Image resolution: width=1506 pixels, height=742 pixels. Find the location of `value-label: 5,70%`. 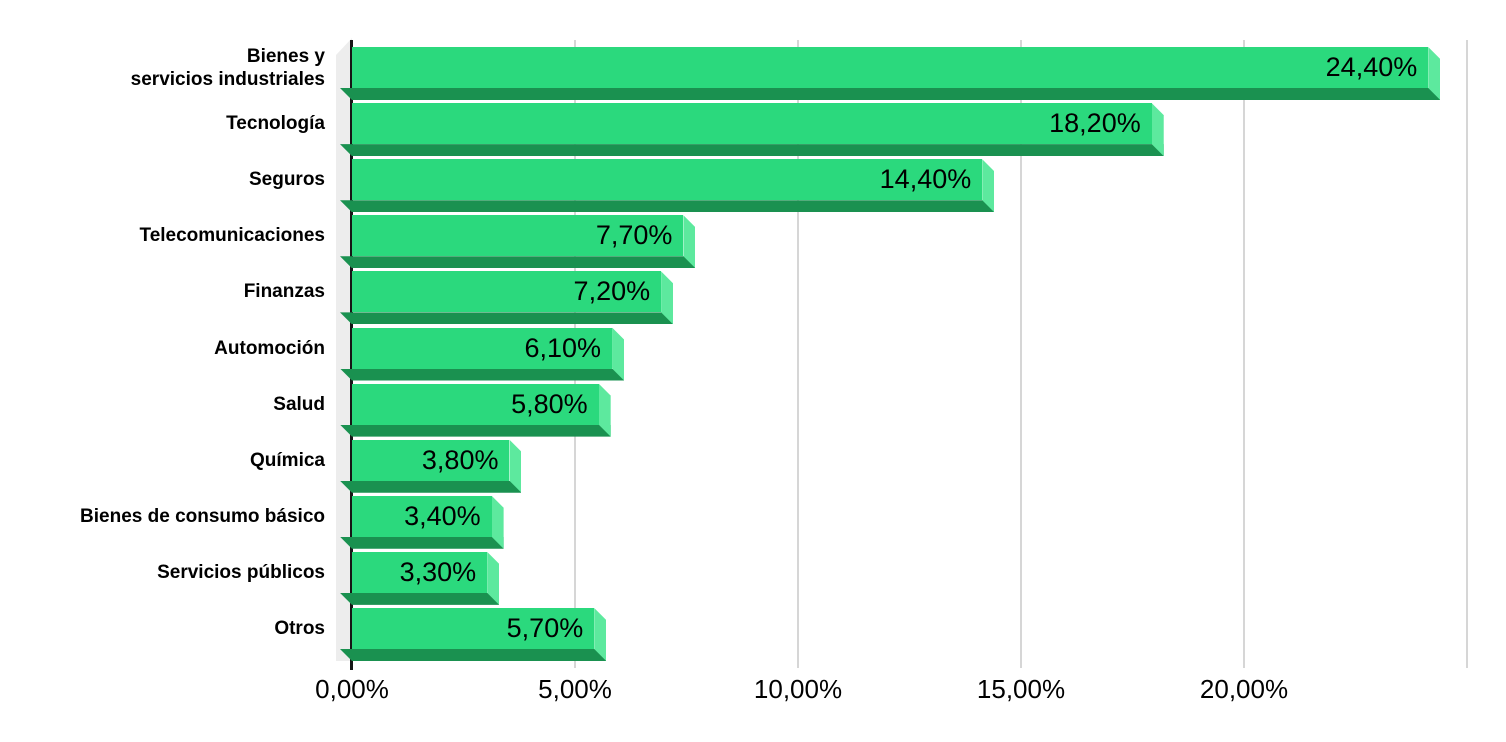

value-label: 5,70% is located at coordinates (545, 628).